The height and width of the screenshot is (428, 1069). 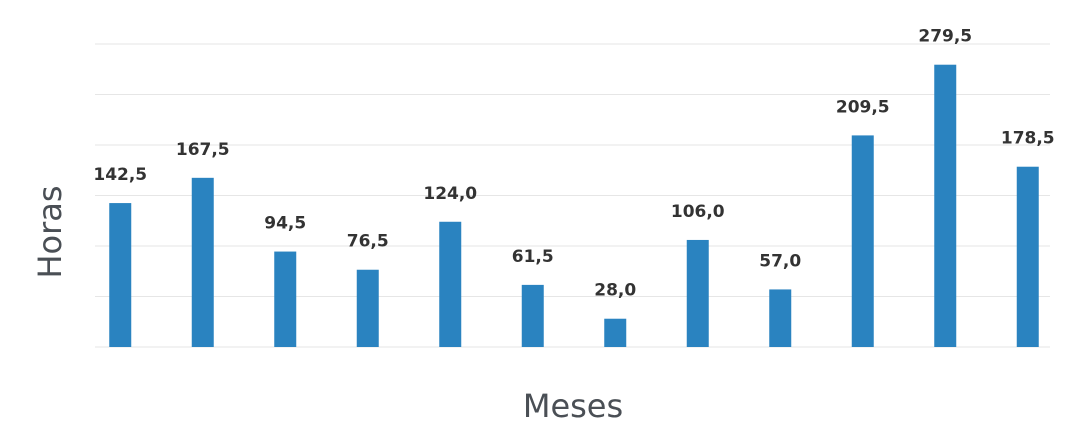 I want to click on value-label: 106,0, so click(x=698, y=212).